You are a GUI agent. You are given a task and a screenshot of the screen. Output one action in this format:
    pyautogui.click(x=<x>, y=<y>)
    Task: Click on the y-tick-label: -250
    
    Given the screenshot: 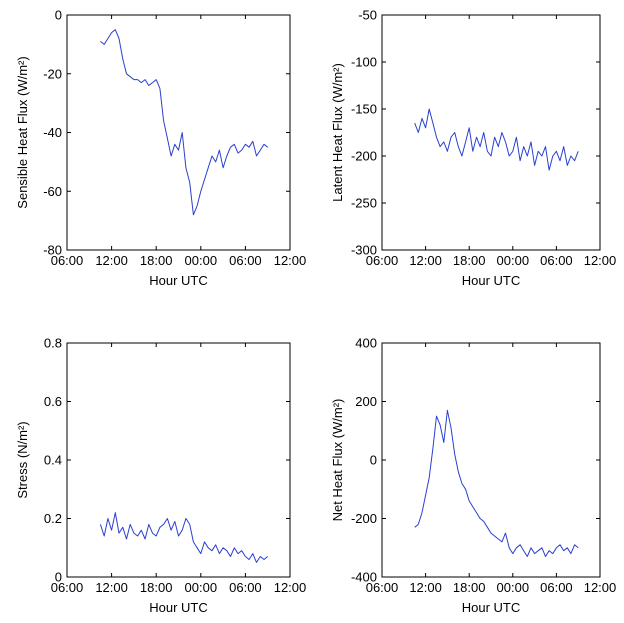 What is the action you would take?
    pyautogui.click(x=364, y=203)
    